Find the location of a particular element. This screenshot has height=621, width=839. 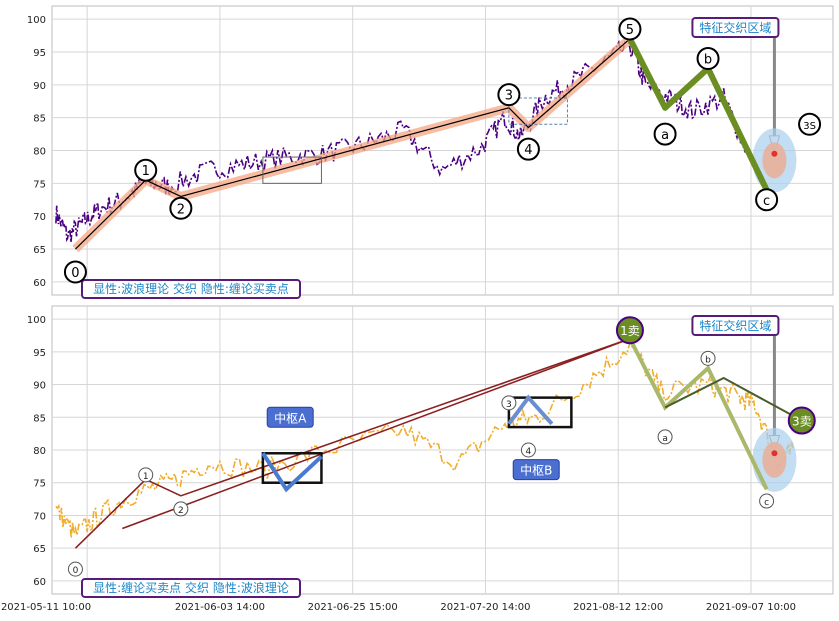

wave-label: a is located at coordinates (665, 135).